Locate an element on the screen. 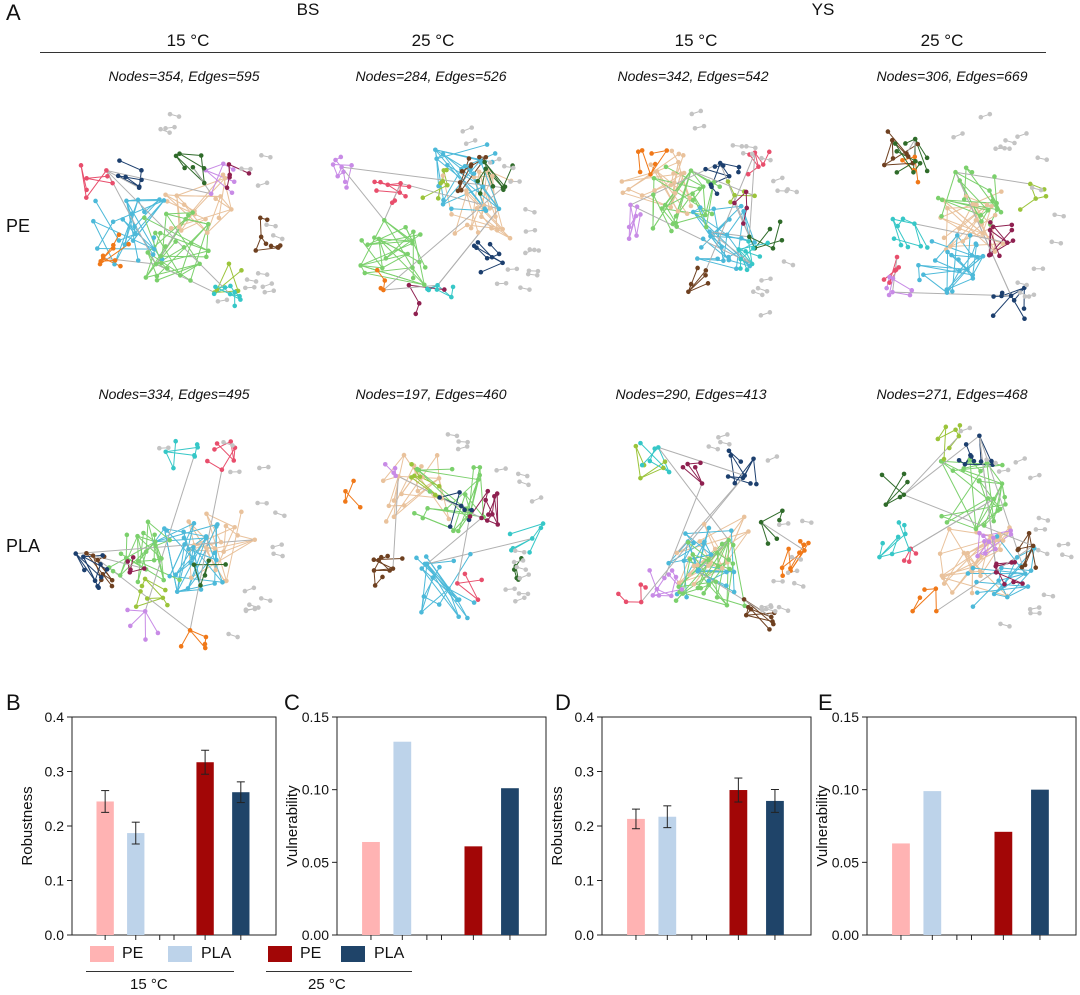  y-tick-label: 0.1 is located at coordinates (585, 881).